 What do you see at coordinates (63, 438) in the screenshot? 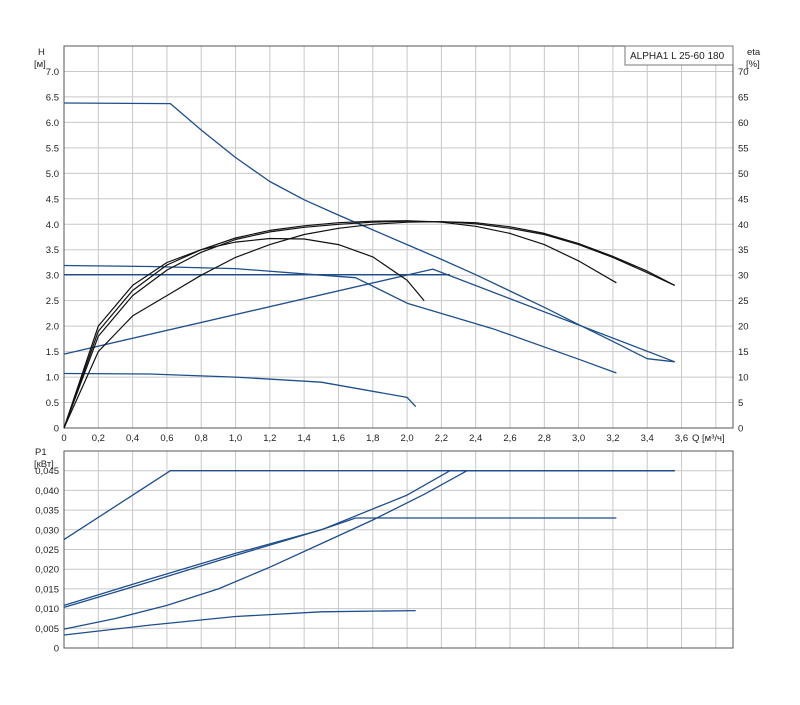
I see `x-tick-label: 0` at bounding box center [63, 438].